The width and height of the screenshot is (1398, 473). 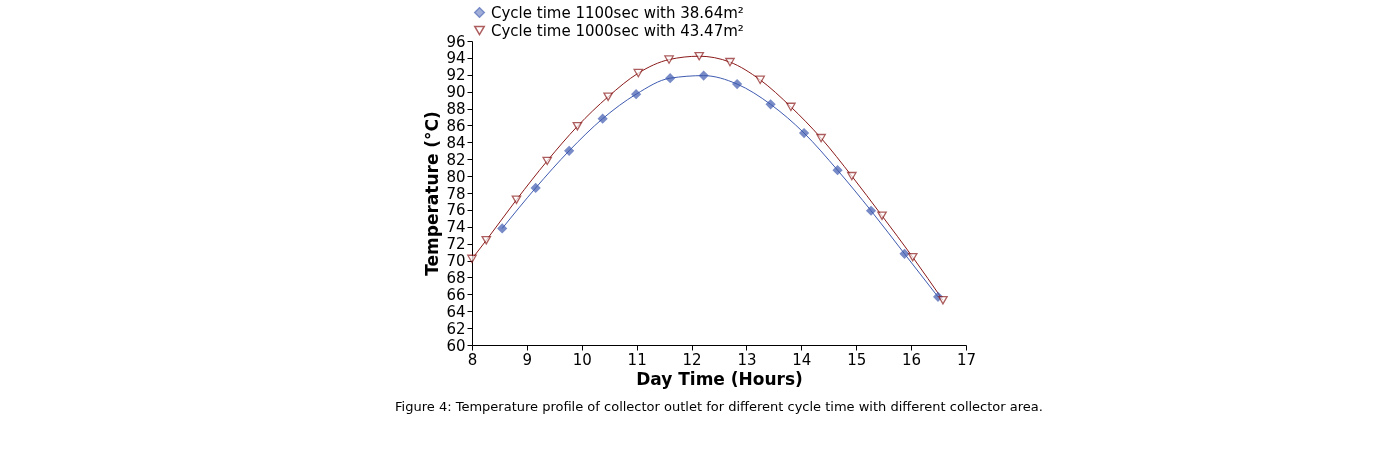 What do you see at coordinates (456, 58) in the screenshot?
I see `y-tick-label: 94` at bounding box center [456, 58].